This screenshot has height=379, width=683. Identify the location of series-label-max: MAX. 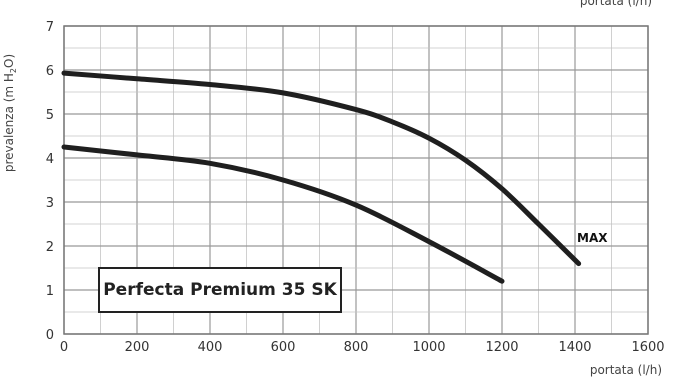
(592, 238).